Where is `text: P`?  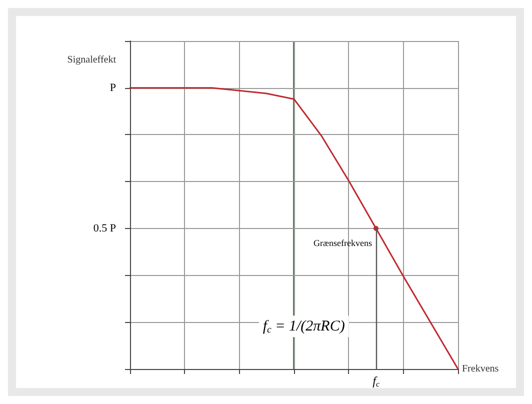 text: P is located at coordinates (113, 88).